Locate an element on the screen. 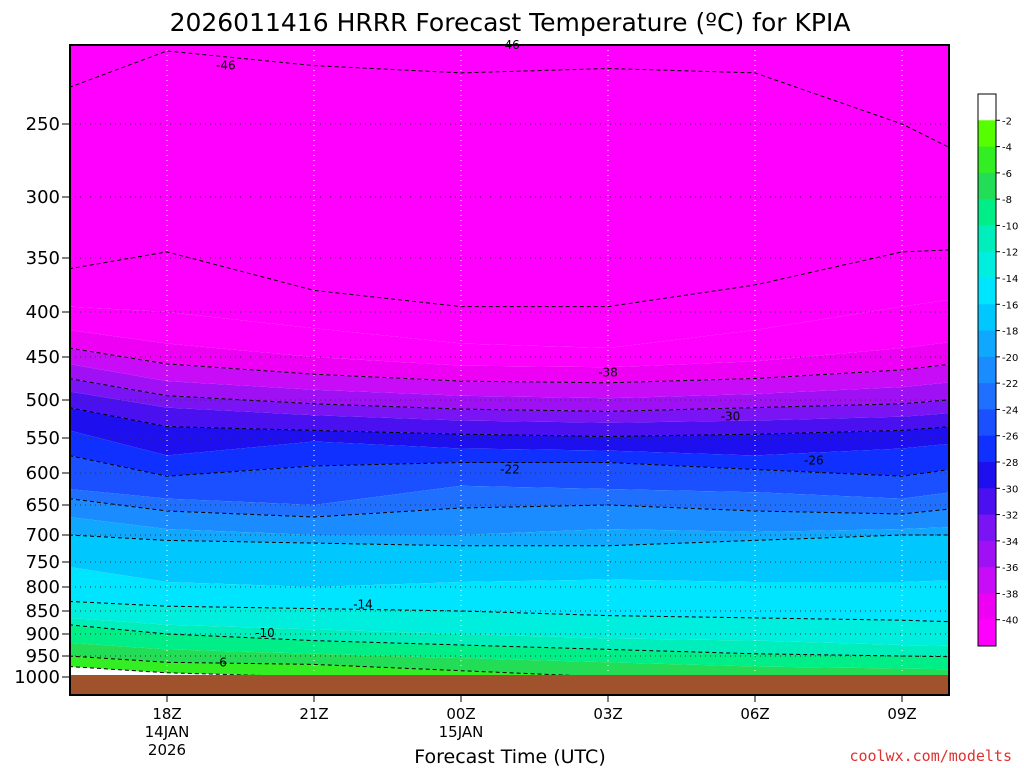 This screenshot has height=768, width=1024. contour-line--6 is located at coordinates (509, 668).